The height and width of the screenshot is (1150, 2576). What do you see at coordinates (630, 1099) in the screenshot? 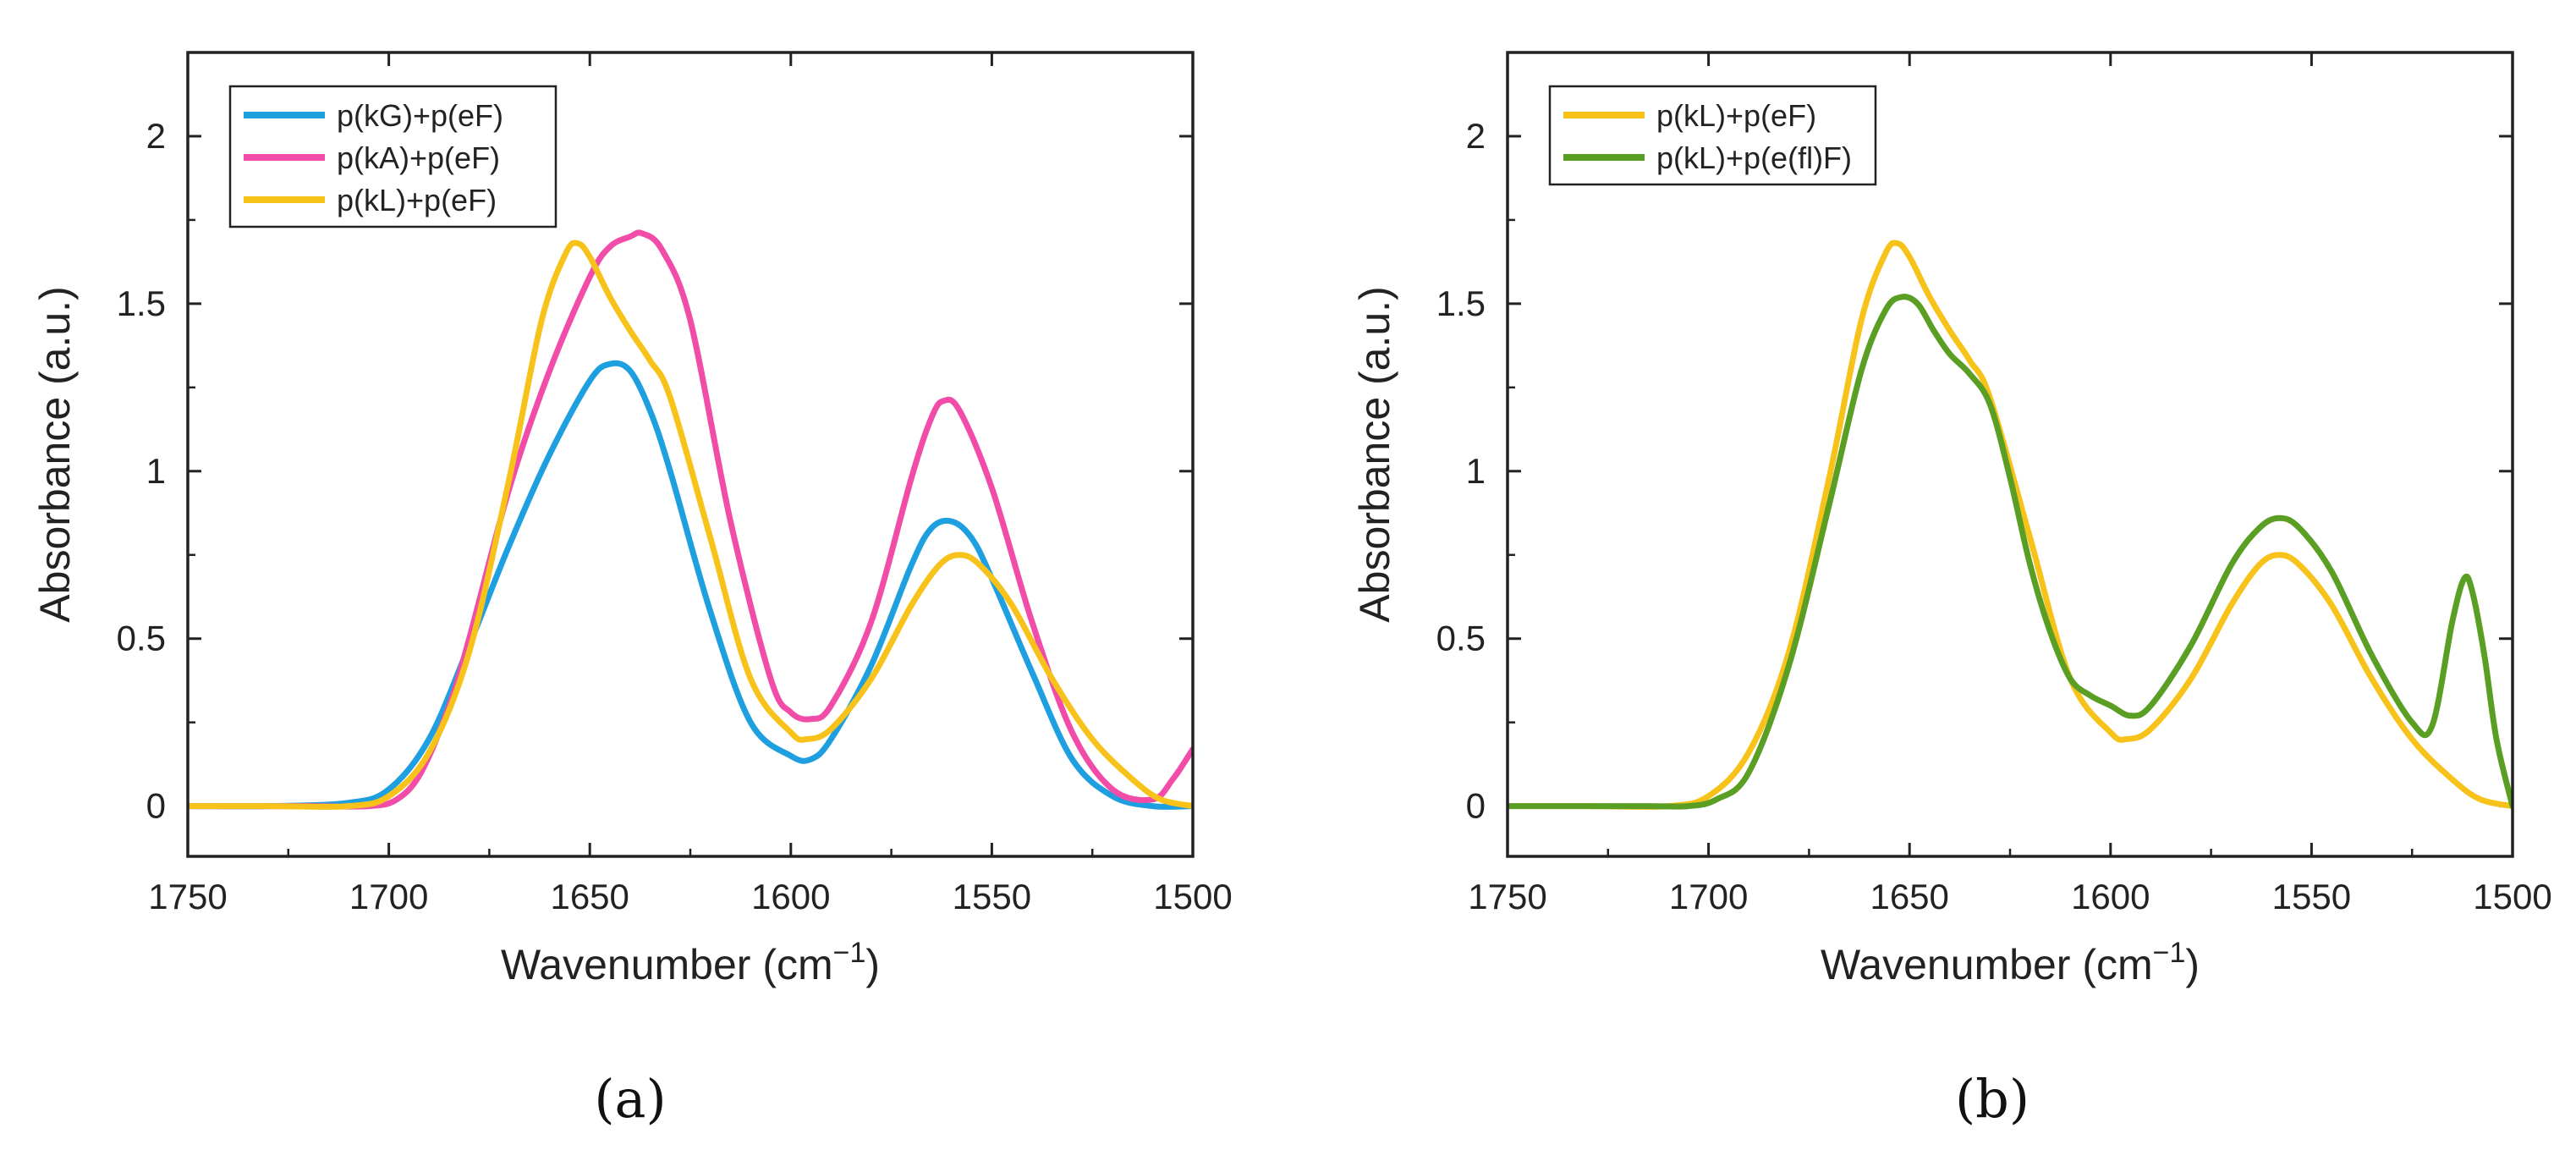
I see `panel-caption: (a)` at bounding box center [630, 1099].